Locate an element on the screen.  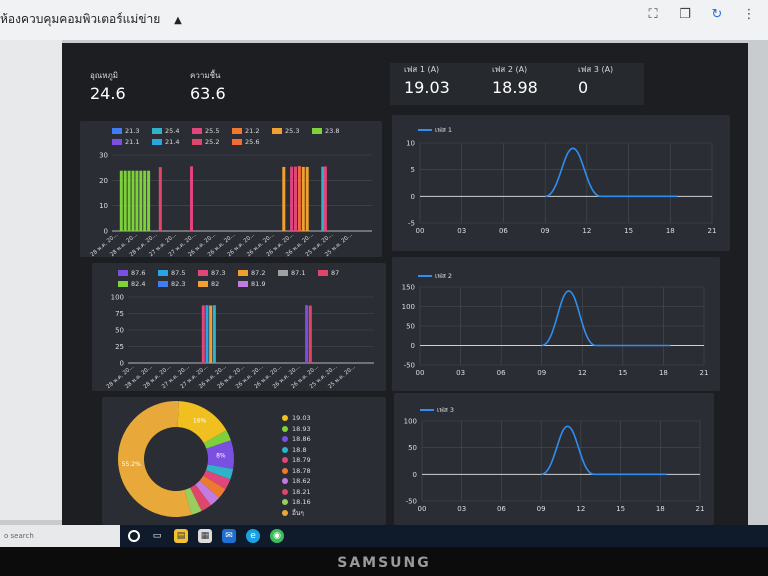
stat-humidity: ความชื้น 63.6 is located at coordinates (208, 86).